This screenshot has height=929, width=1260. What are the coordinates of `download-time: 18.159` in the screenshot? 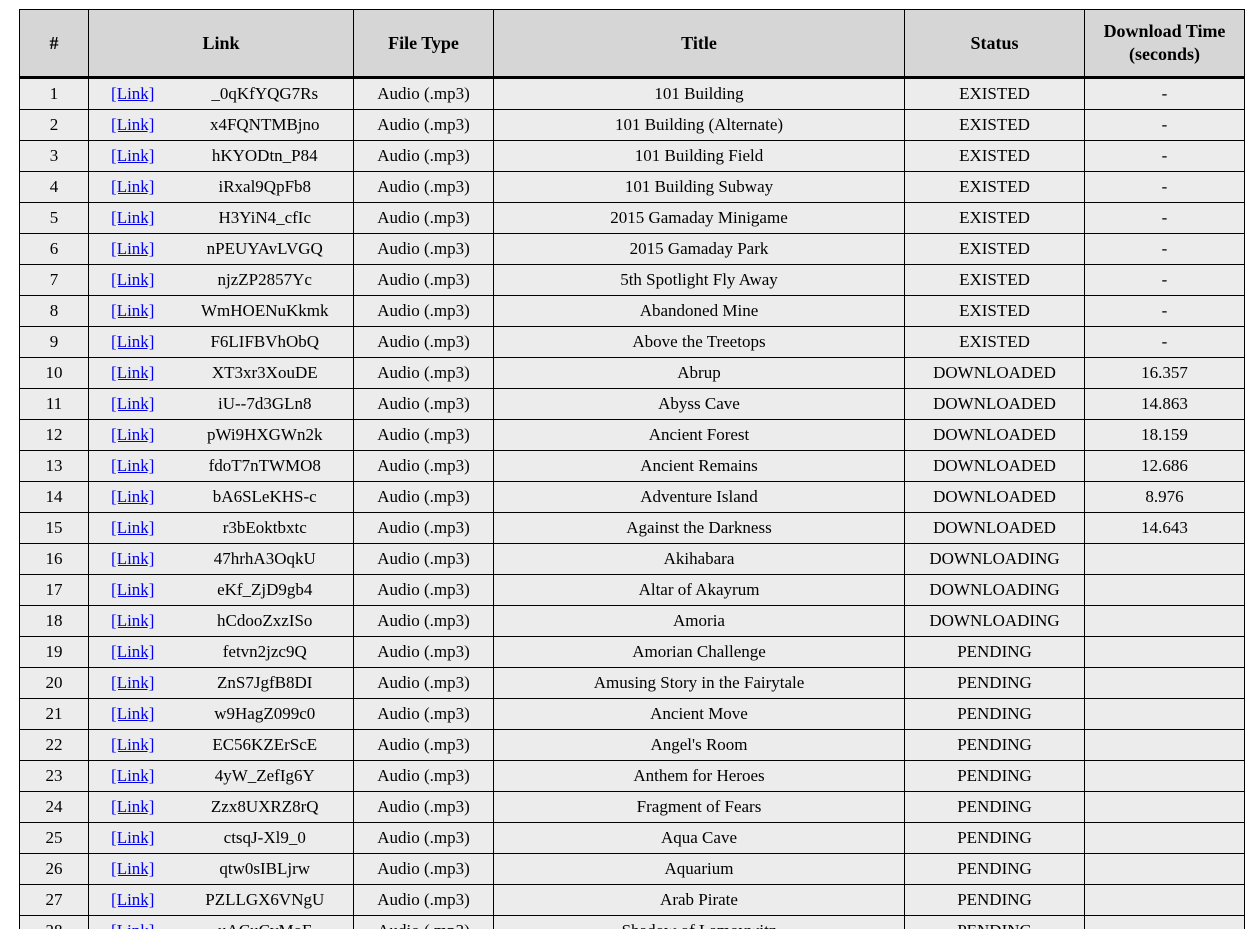 It's located at (1164, 435).